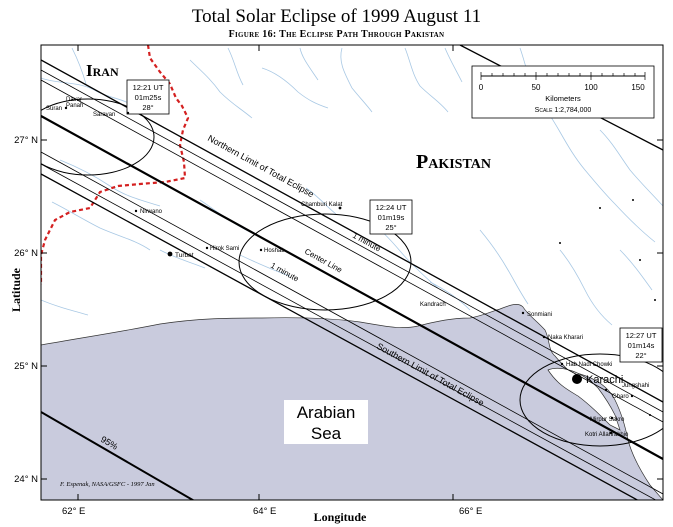 This screenshot has height=527, width=673. I want to click on y-tick-26: 26° N, so click(26, 253).